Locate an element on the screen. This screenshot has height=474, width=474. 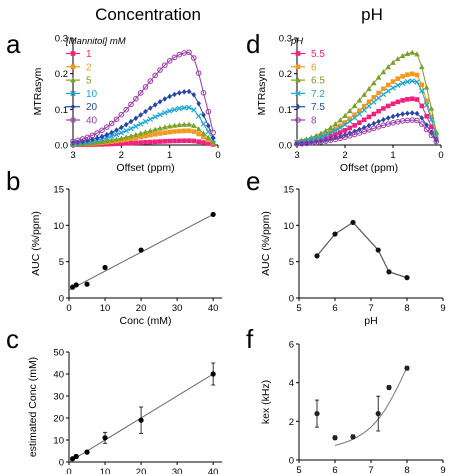
x-tick-label: 40 is located at coordinates (213, 470).